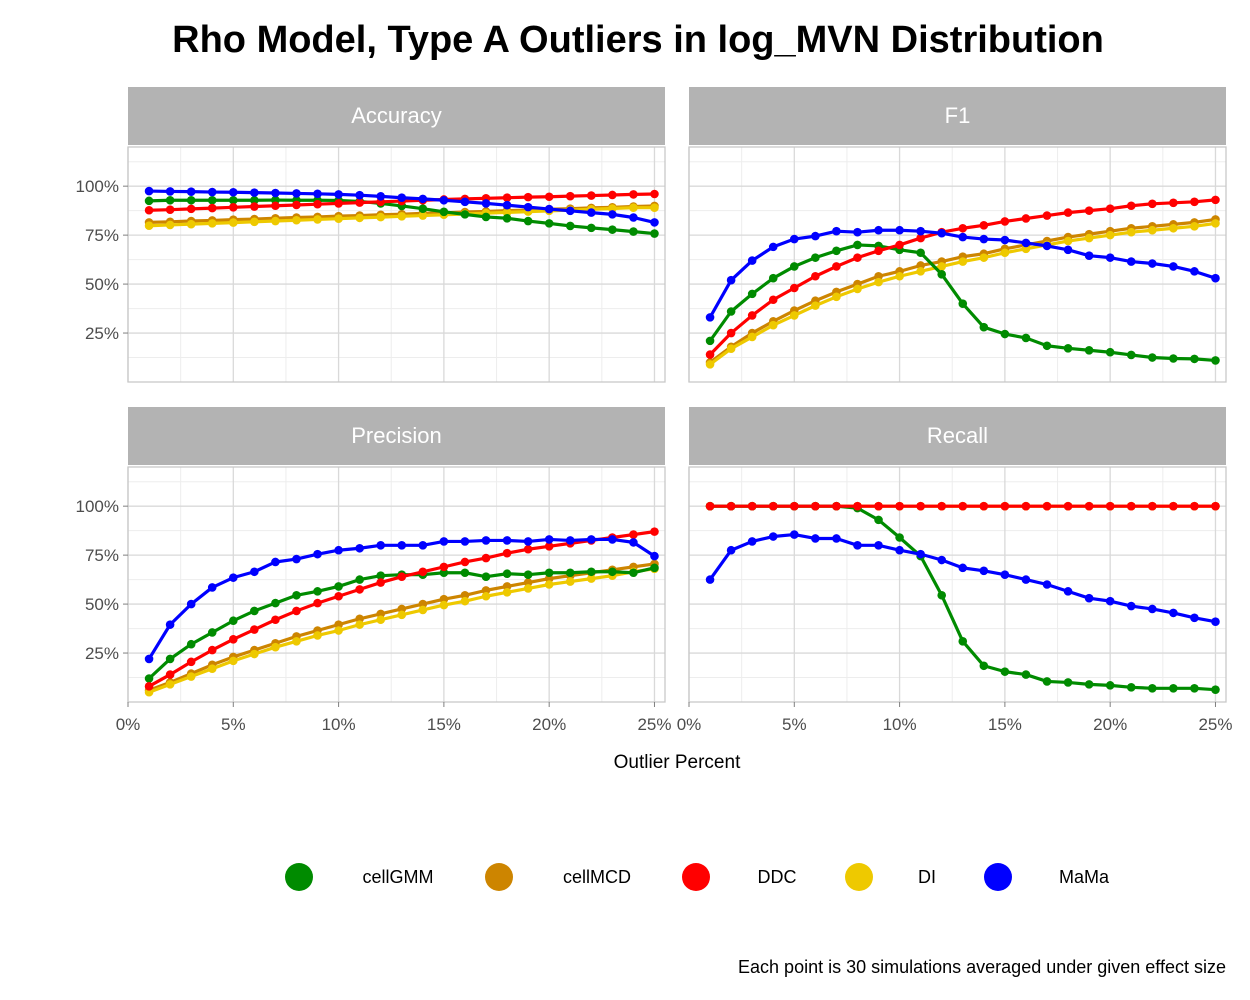 Image resolution: width=1250 pixels, height=1000 pixels. What do you see at coordinates (102, 604) in the screenshot?
I see `y-tick-label: 50%` at bounding box center [102, 604].